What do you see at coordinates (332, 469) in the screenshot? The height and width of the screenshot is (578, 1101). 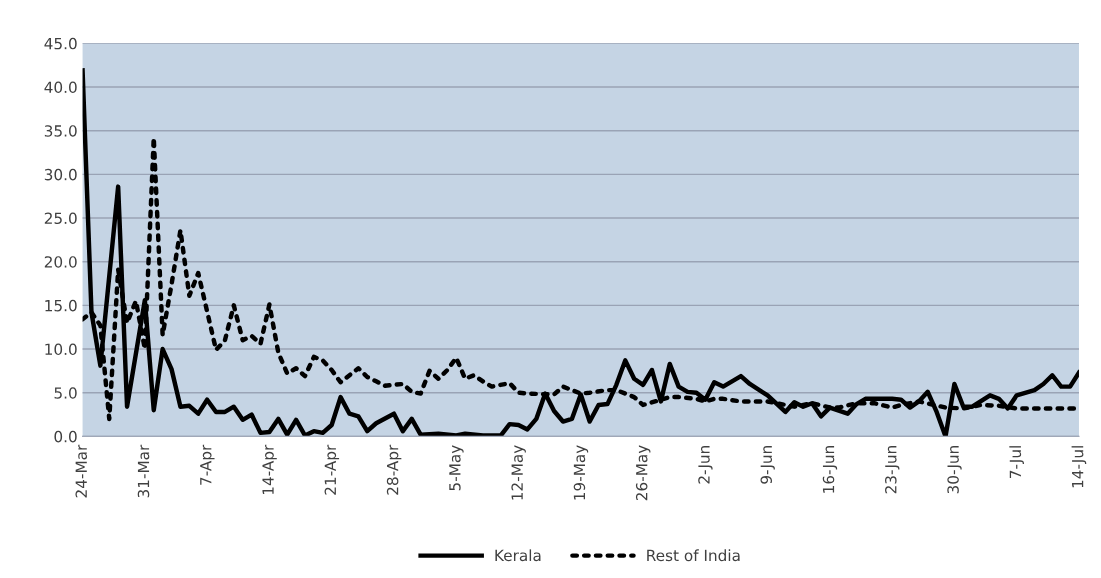 I see `x-tick-label: 21-Apr` at bounding box center [332, 469].